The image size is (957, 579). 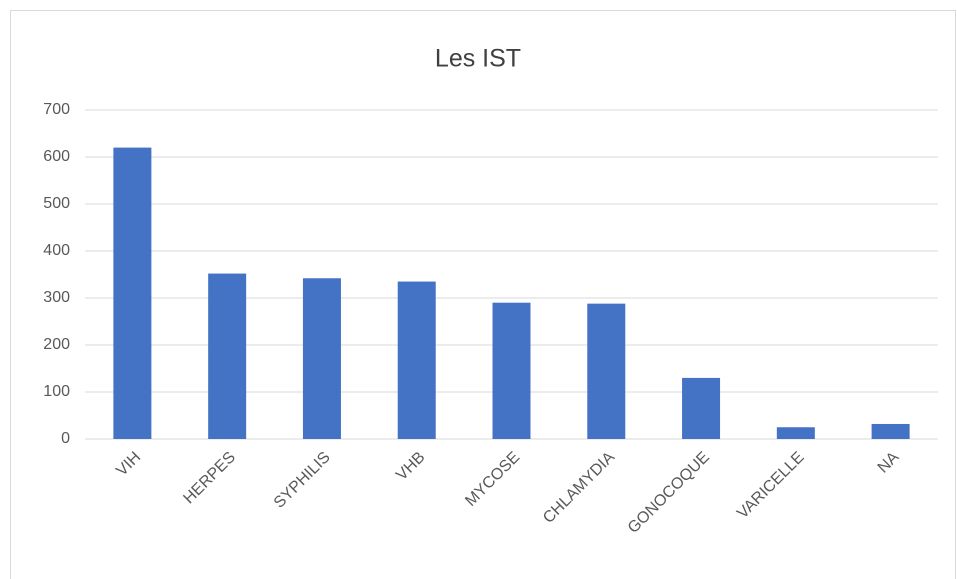 I want to click on chart-title: Les IST, so click(x=478, y=59).